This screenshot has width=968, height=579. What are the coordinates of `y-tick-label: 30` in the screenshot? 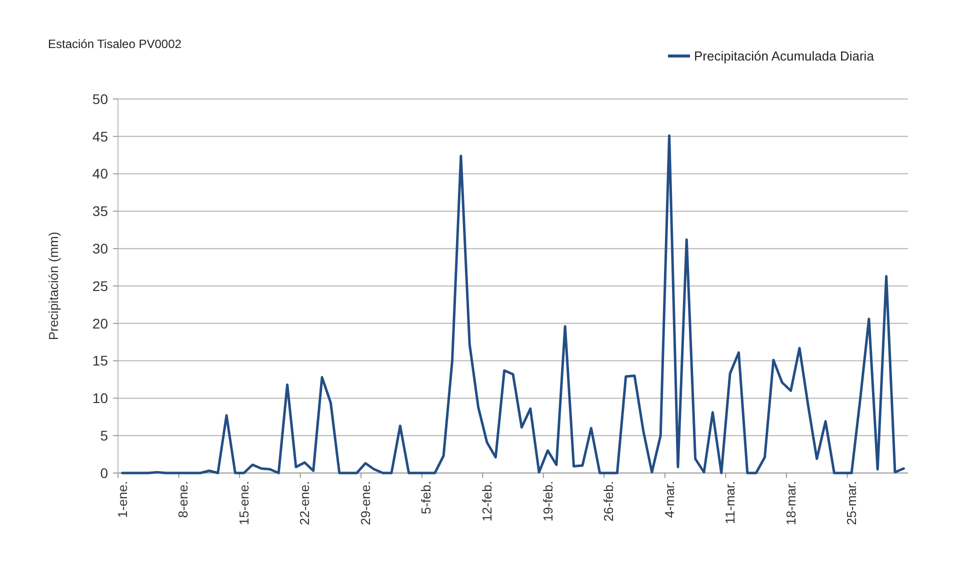 It's located at (100, 248).